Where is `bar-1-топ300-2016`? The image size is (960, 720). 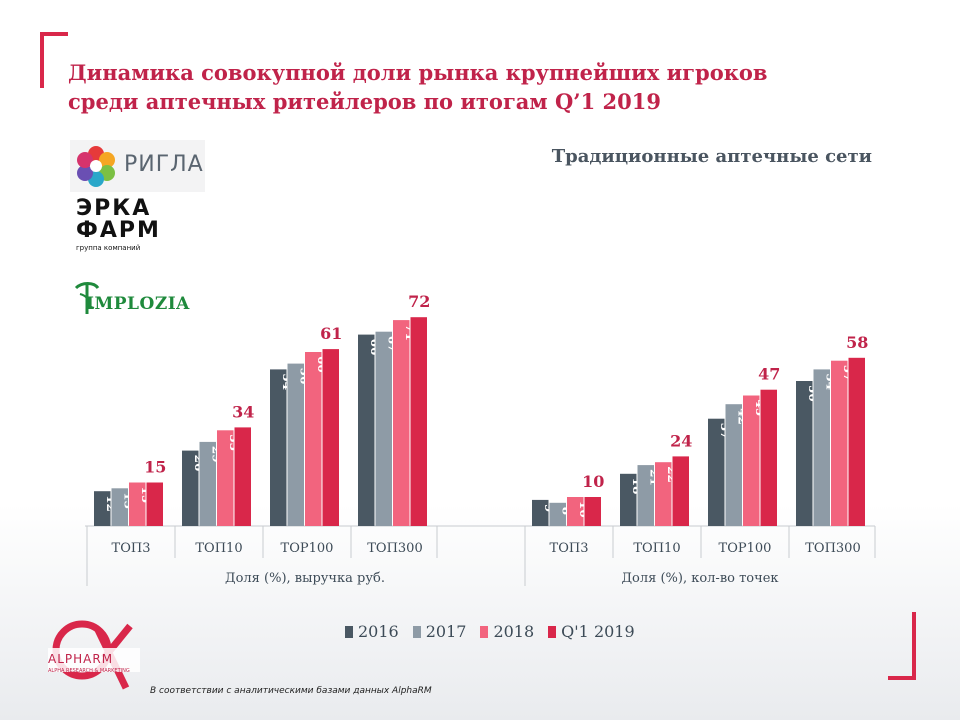 bar-1-топ300-2016 is located at coordinates (366, 430).